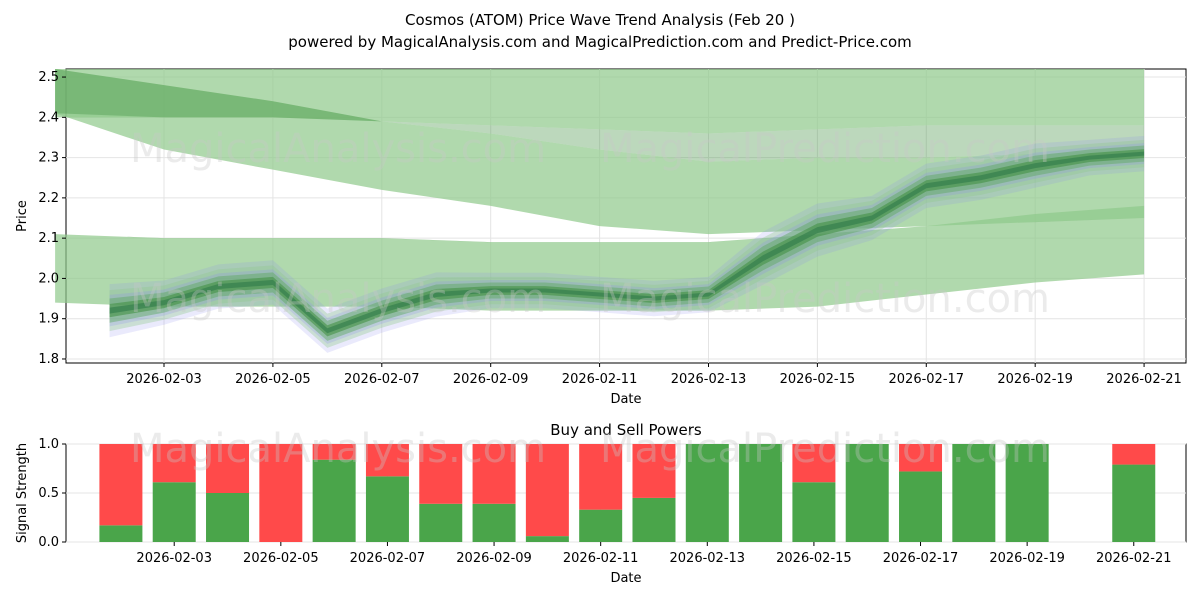  I want to click on watermark-2: MagicalPrediction.com, so click(825, 149).